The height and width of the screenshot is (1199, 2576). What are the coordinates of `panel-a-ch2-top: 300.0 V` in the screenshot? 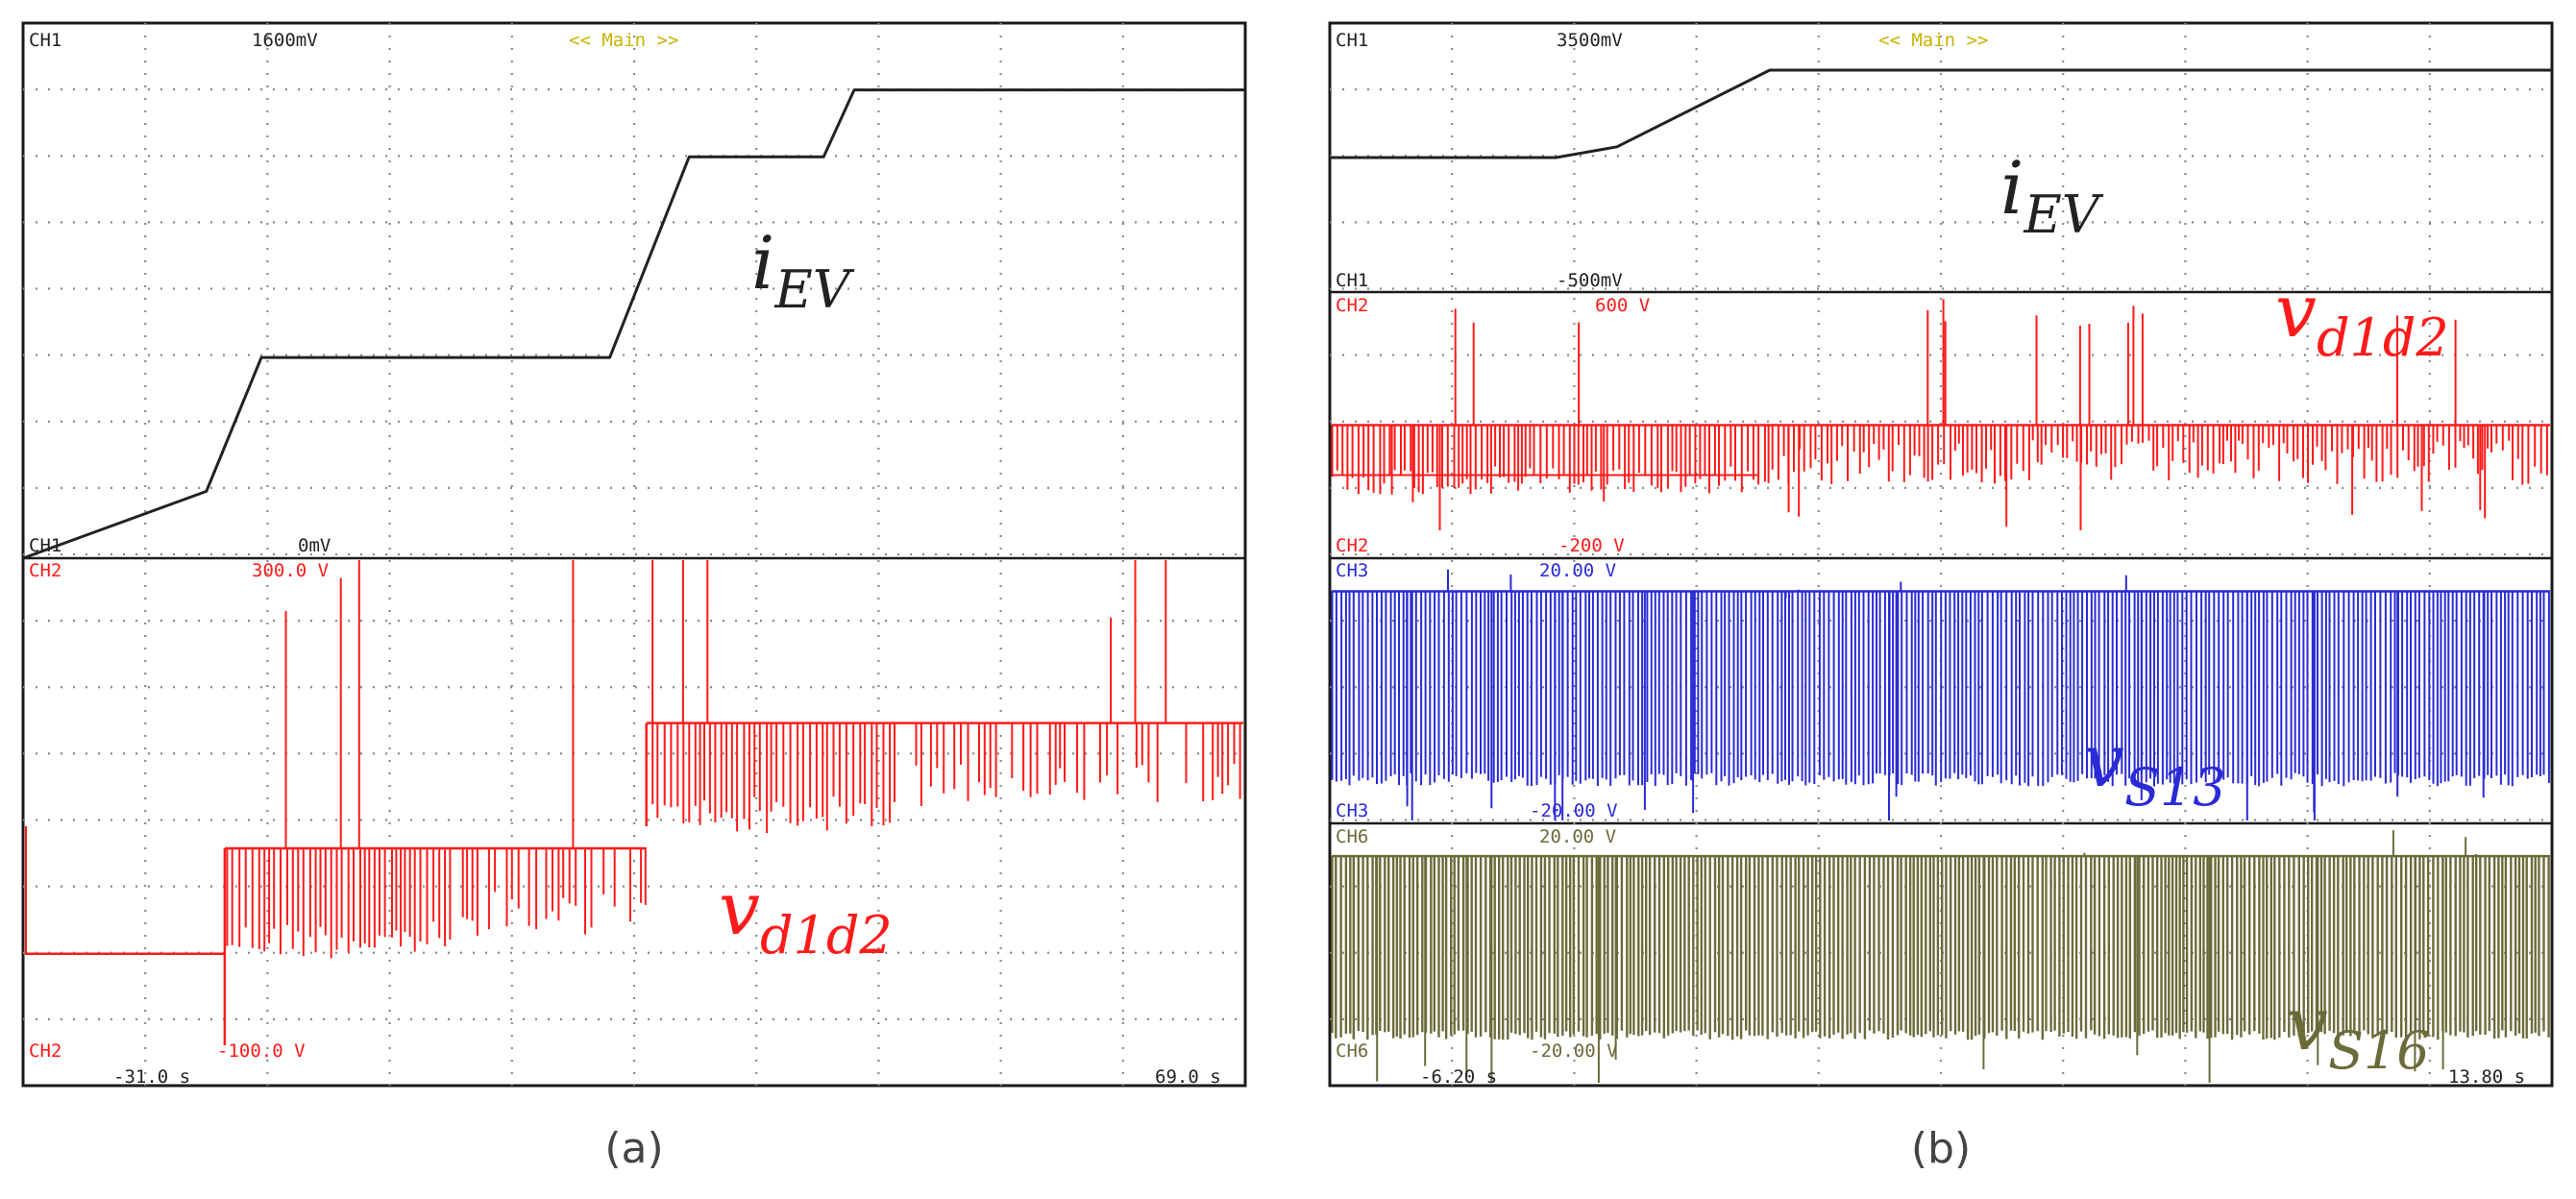 It's located at (290, 571).